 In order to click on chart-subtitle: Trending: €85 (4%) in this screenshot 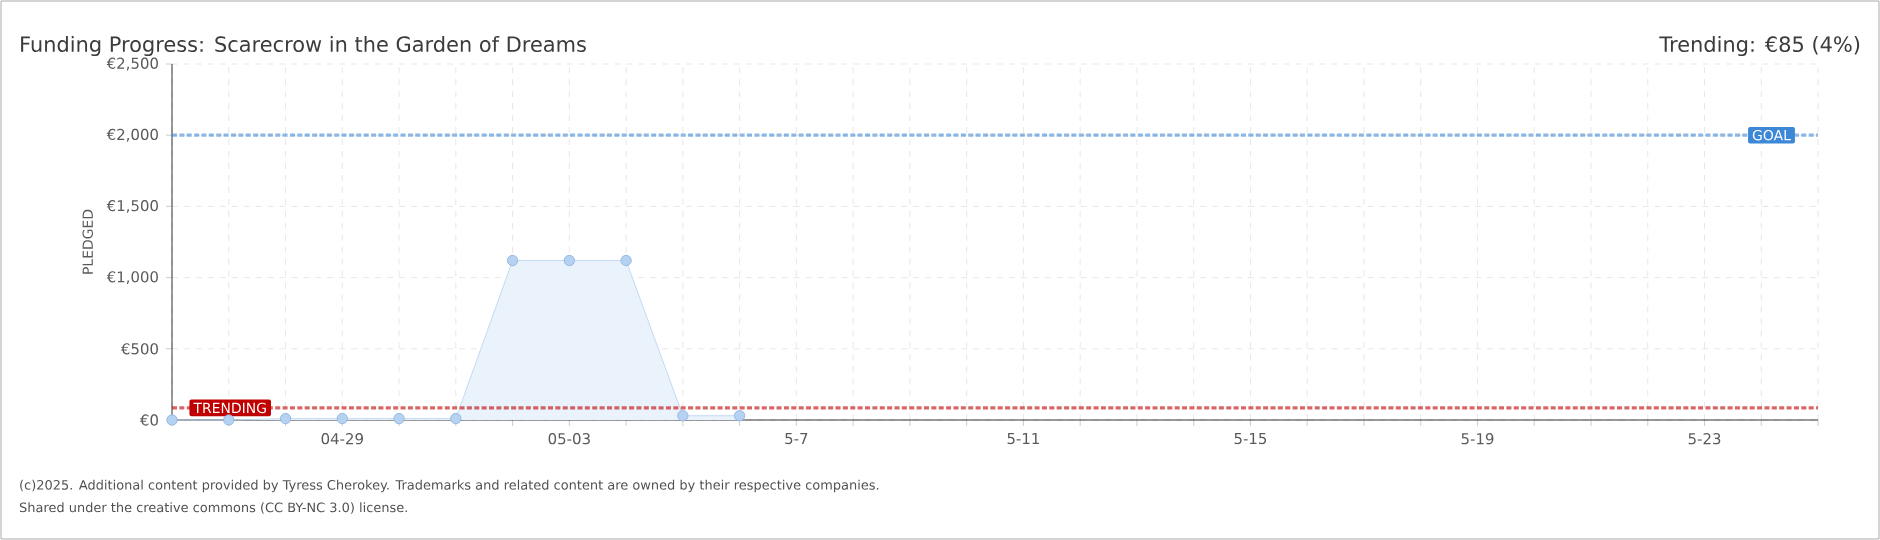, I will do `click(1759, 46)`.